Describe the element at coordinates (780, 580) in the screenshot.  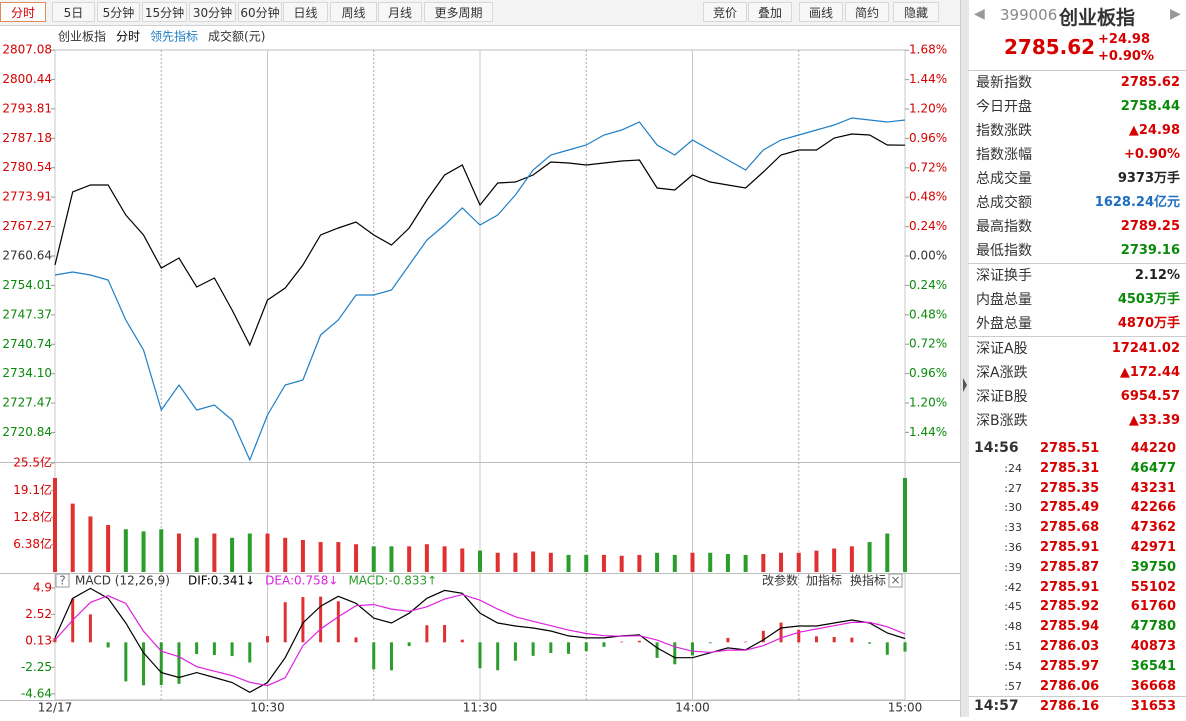
I see `indicator-button: 改参数` at that location.